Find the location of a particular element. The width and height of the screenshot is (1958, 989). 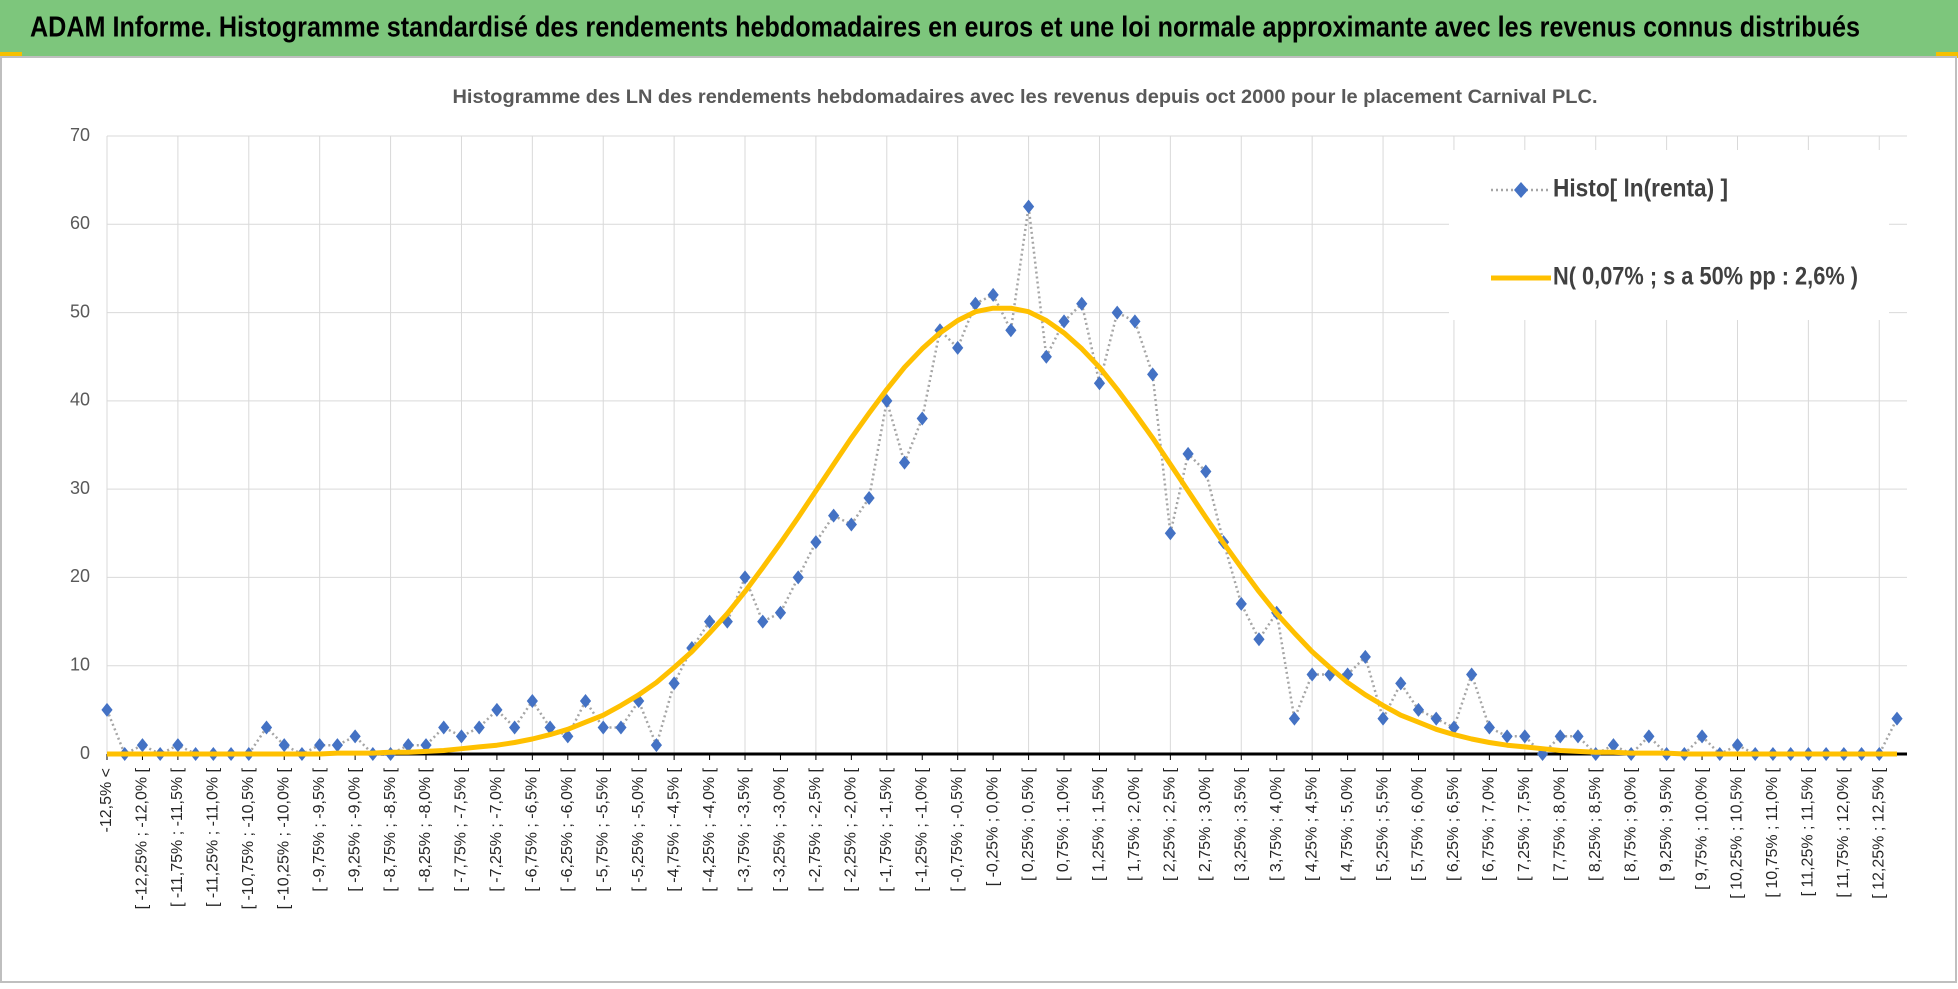

corner-mark is located at coordinates (1947, 55).